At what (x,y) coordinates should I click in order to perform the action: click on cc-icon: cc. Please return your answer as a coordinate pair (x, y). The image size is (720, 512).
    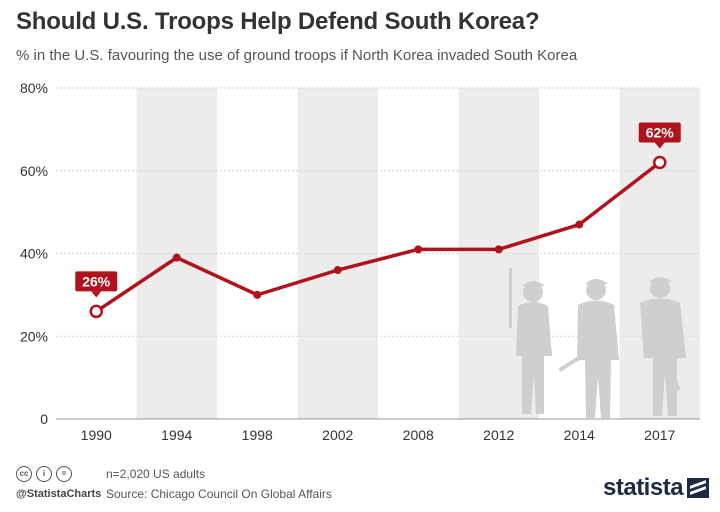
    Looking at the image, I should click on (24, 474).